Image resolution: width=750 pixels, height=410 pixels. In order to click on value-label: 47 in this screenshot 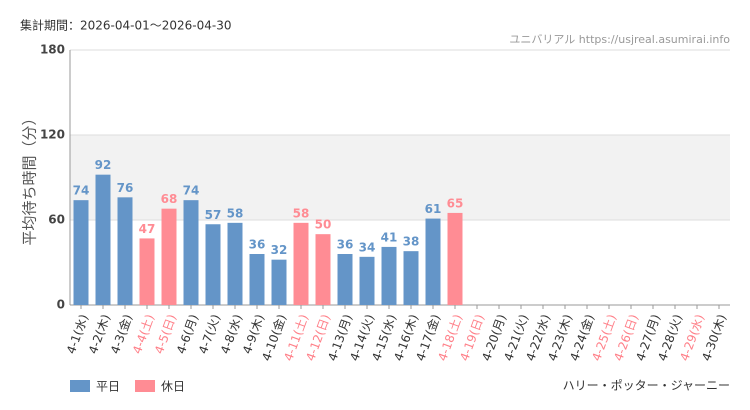, I will do `click(147, 229)`.